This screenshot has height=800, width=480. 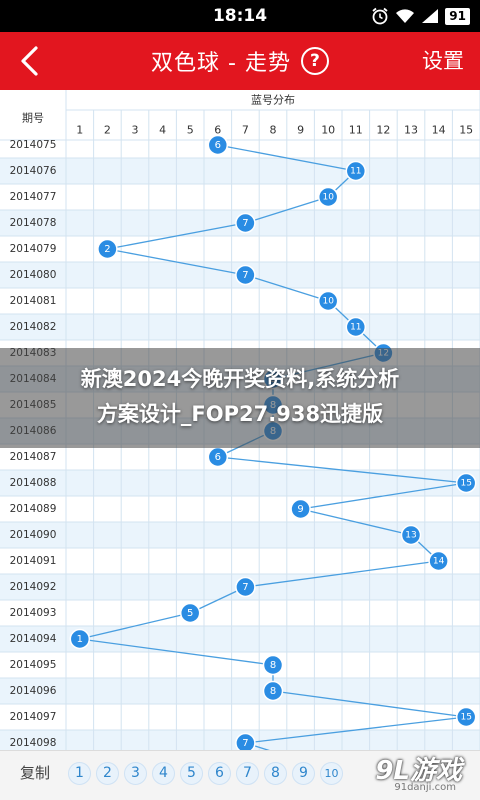 What do you see at coordinates (79, 130) in the screenshot?
I see `column-header-1: 1` at bounding box center [79, 130].